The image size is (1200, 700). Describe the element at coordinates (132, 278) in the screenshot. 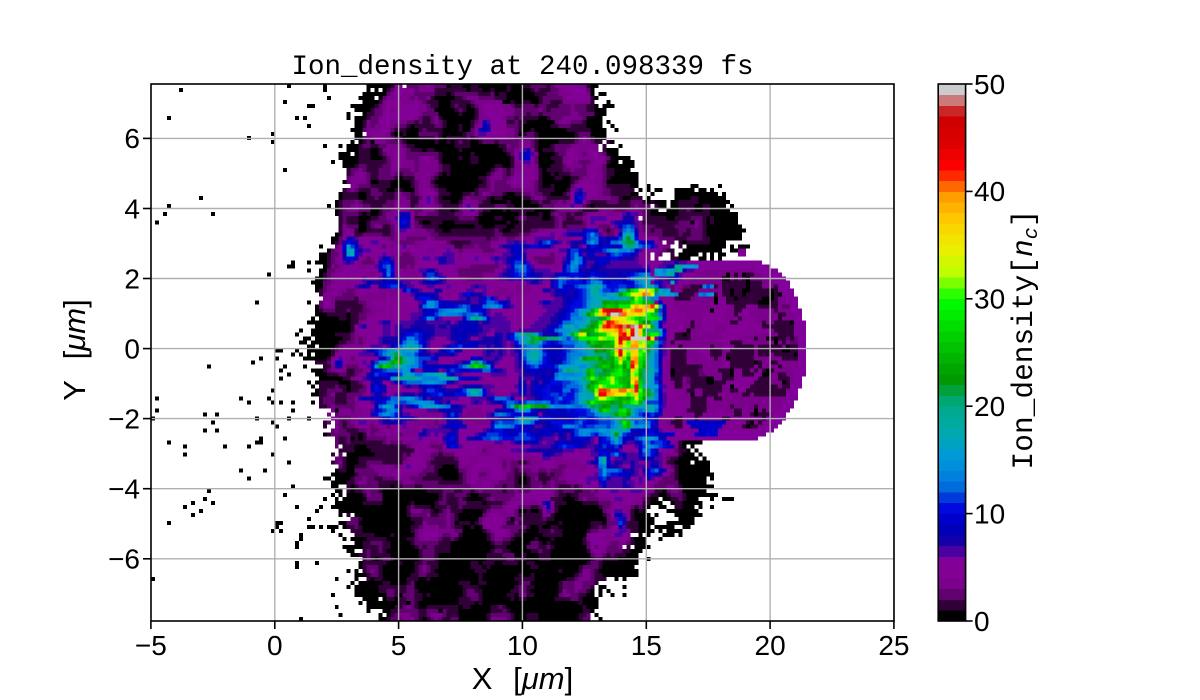

I see `svg-text: 2` at that location.